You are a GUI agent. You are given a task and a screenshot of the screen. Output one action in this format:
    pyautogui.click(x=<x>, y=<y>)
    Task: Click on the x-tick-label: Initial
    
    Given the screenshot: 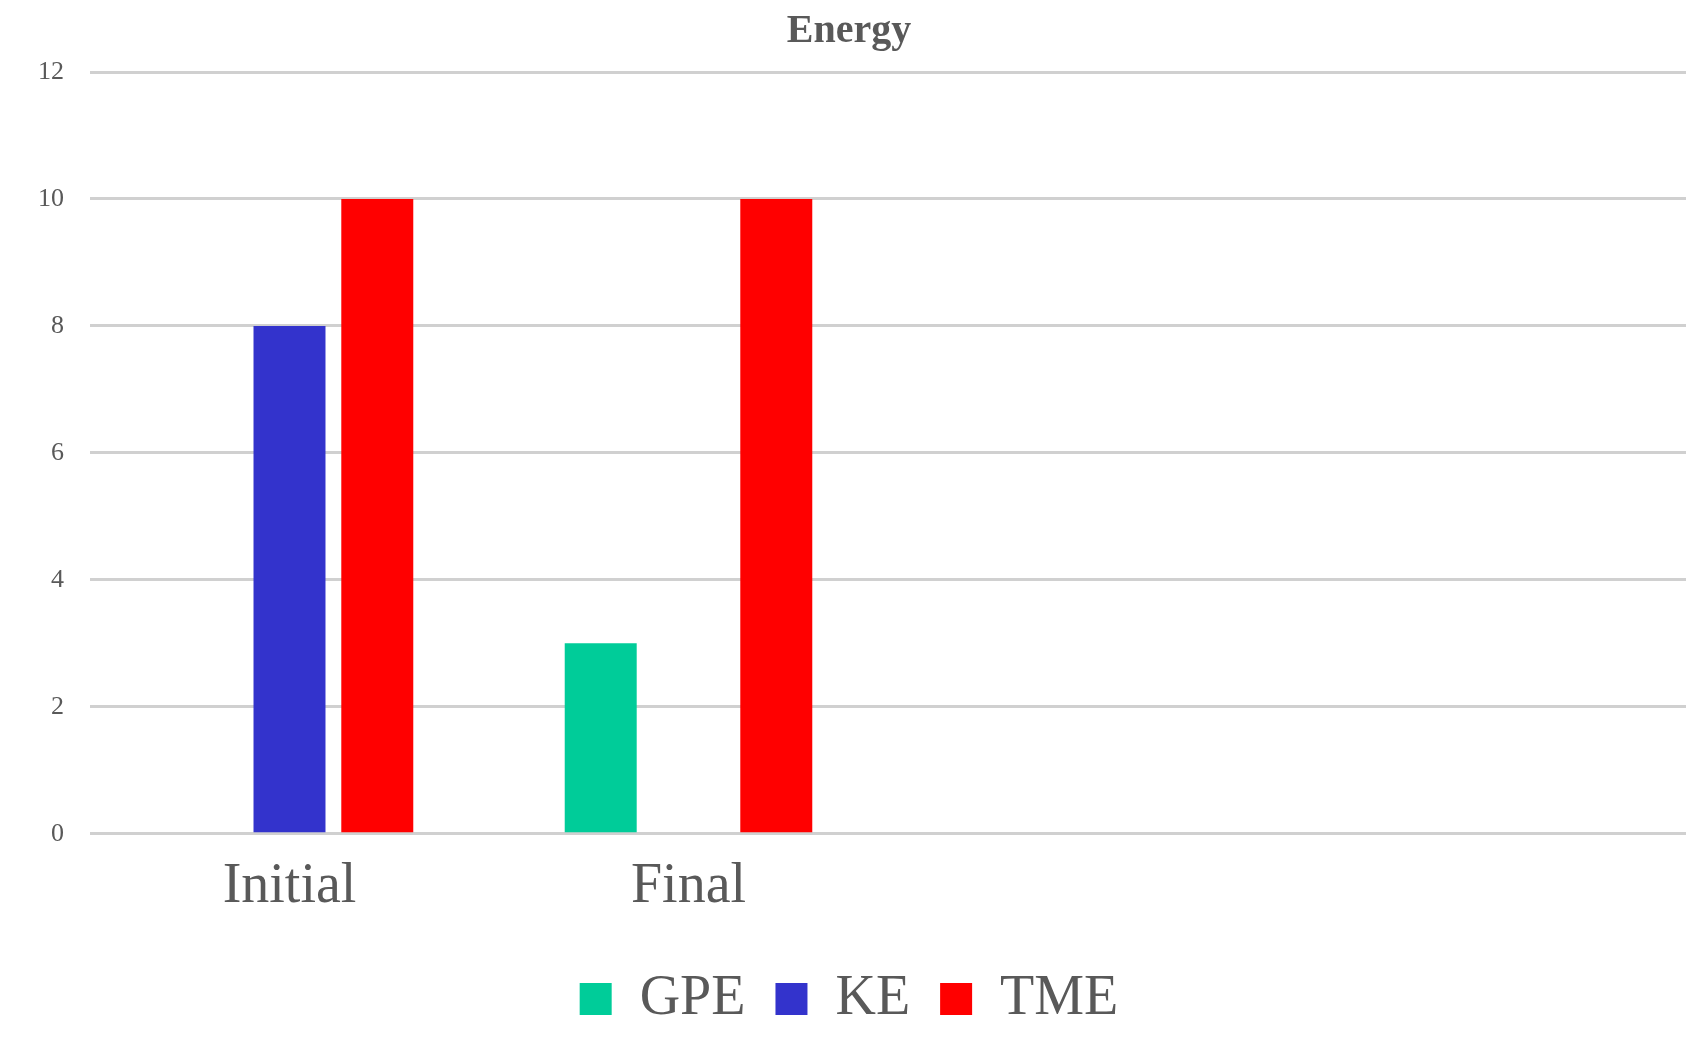 What is the action you would take?
    pyautogui.click(x=289, y=883)
    